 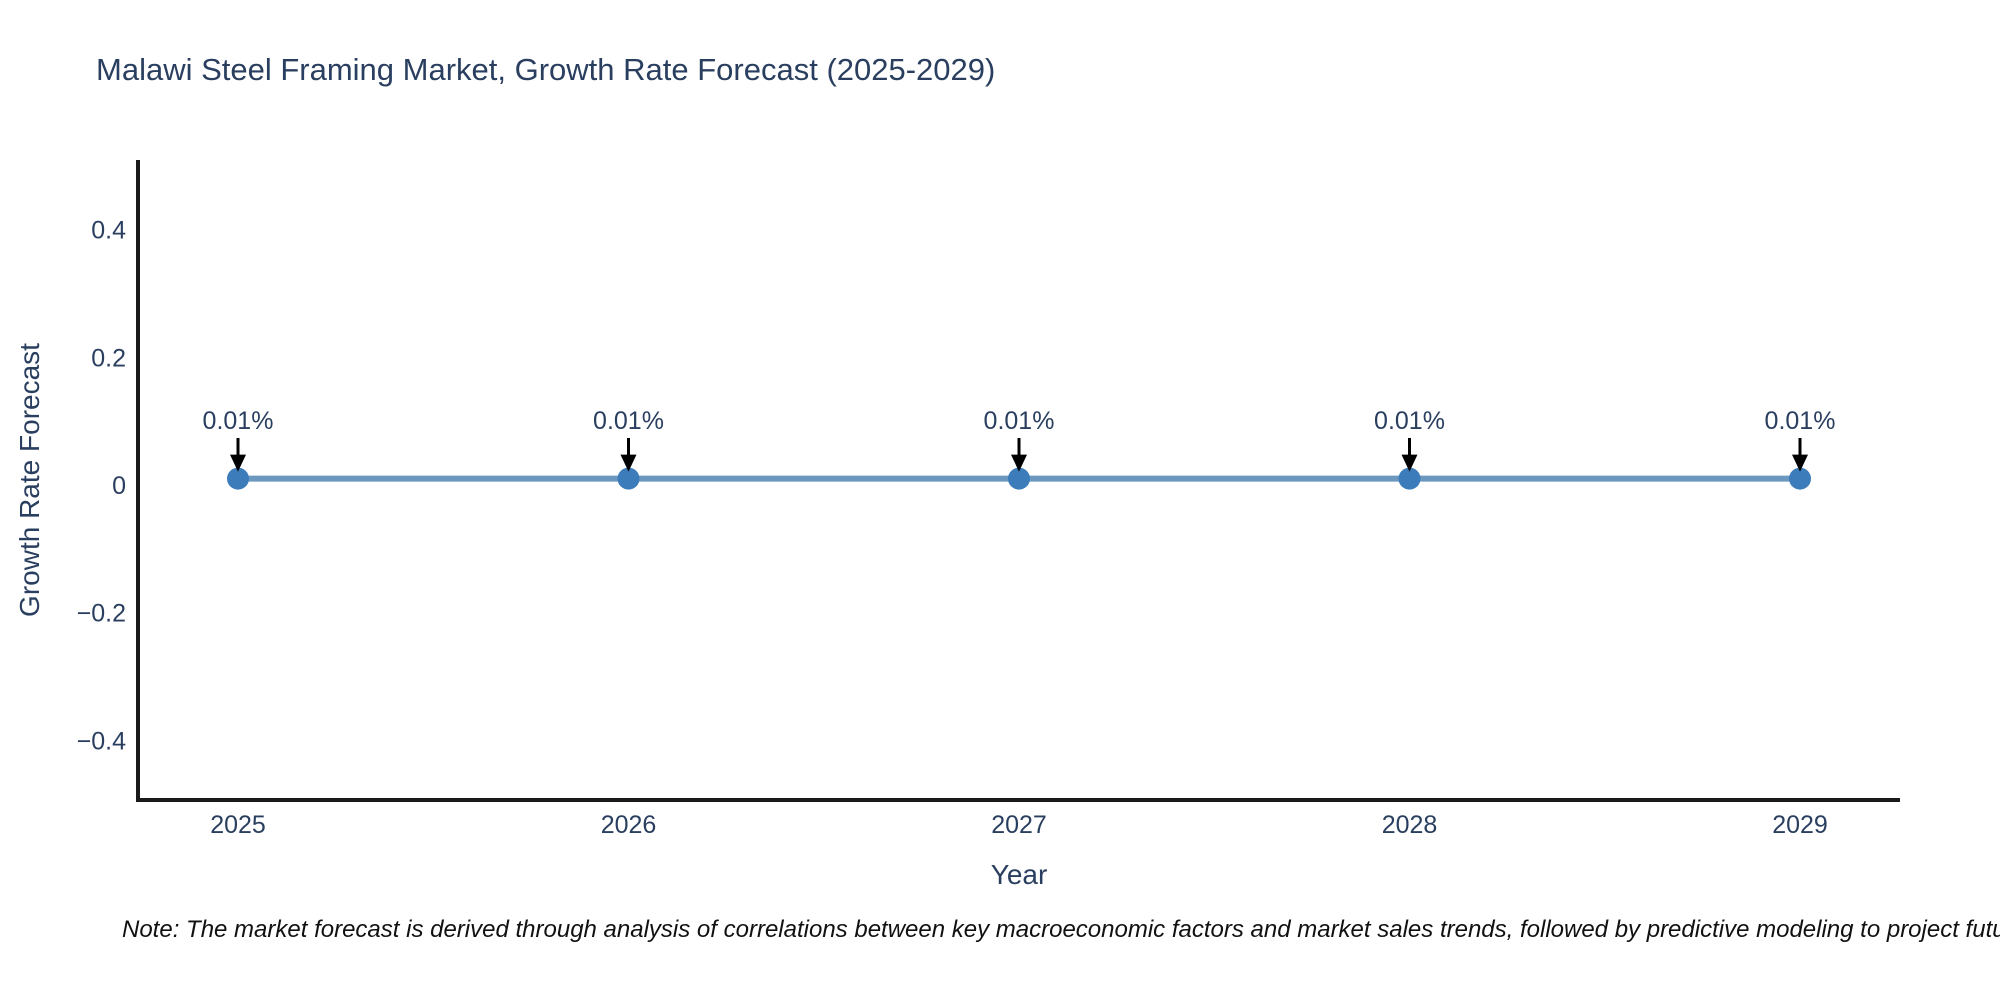 I want to click on x-tick-label: 2026, so click(x=629, y=825).